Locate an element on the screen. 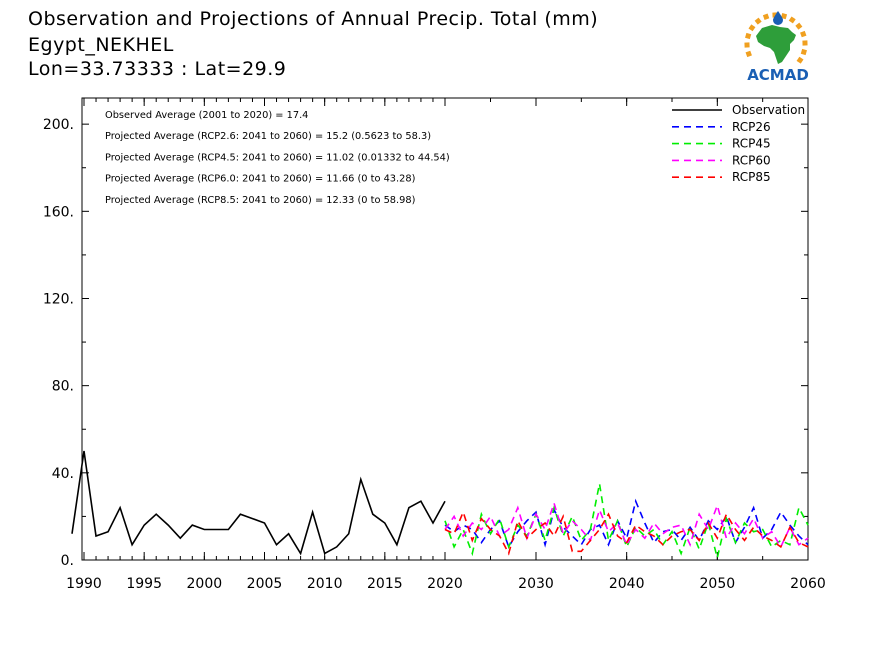  series-line-rcp26 is located at coordinates (626, 523).